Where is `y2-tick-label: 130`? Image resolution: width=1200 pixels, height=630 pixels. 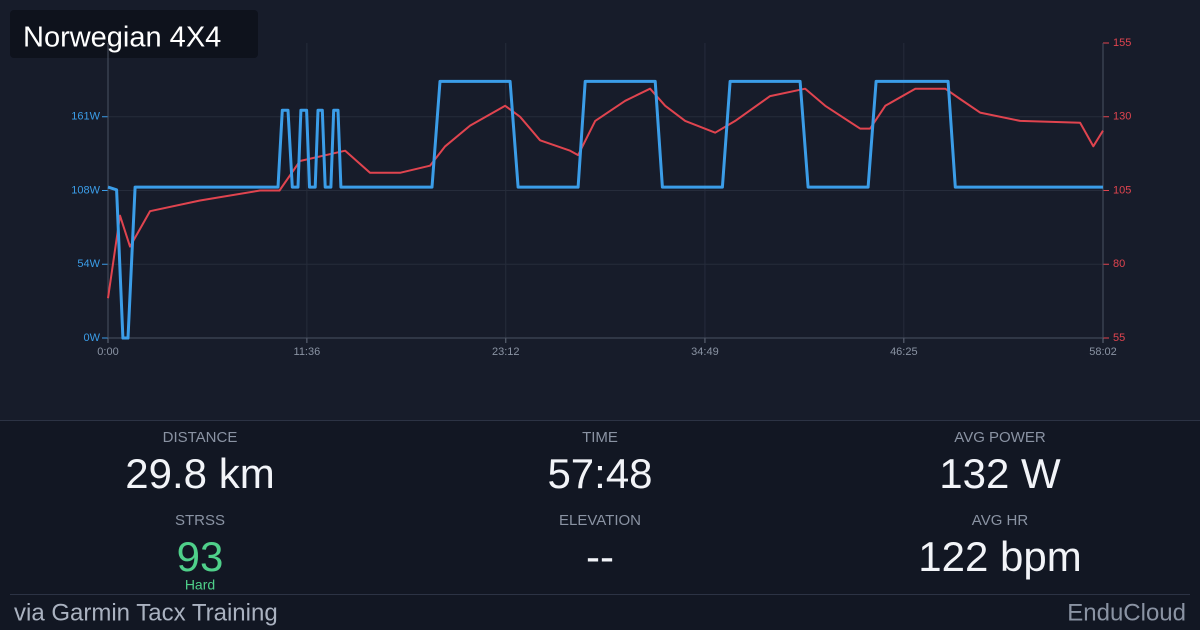 y2-tick-label: 130 is located at coordinates (1122, 117).